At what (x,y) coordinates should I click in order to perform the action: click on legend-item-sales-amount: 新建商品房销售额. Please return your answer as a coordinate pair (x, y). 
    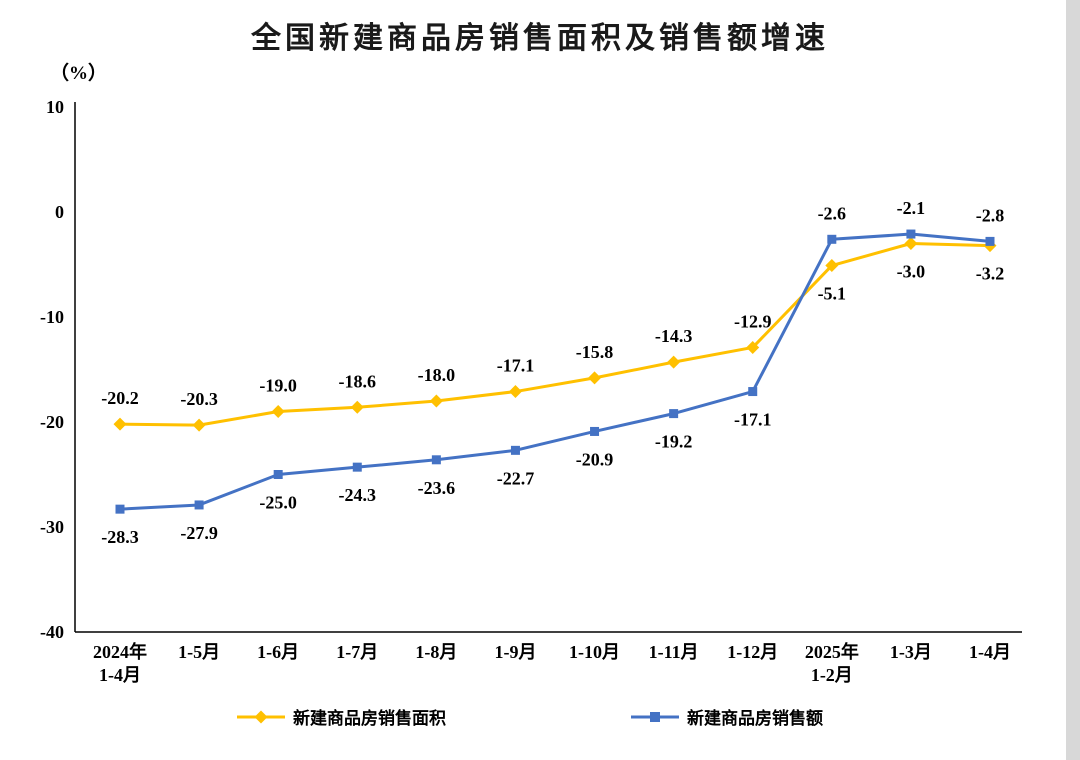
    Looking at the image, I should click on (727, 716).